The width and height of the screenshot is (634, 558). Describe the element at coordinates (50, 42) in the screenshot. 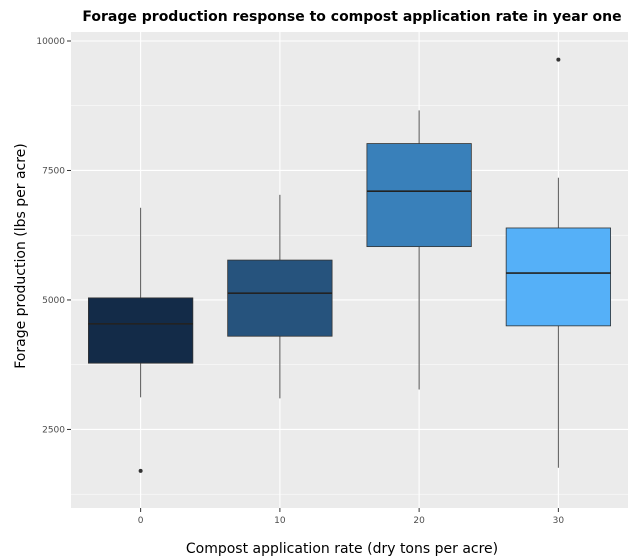

I see `y-tick-label: 10000` at that location.